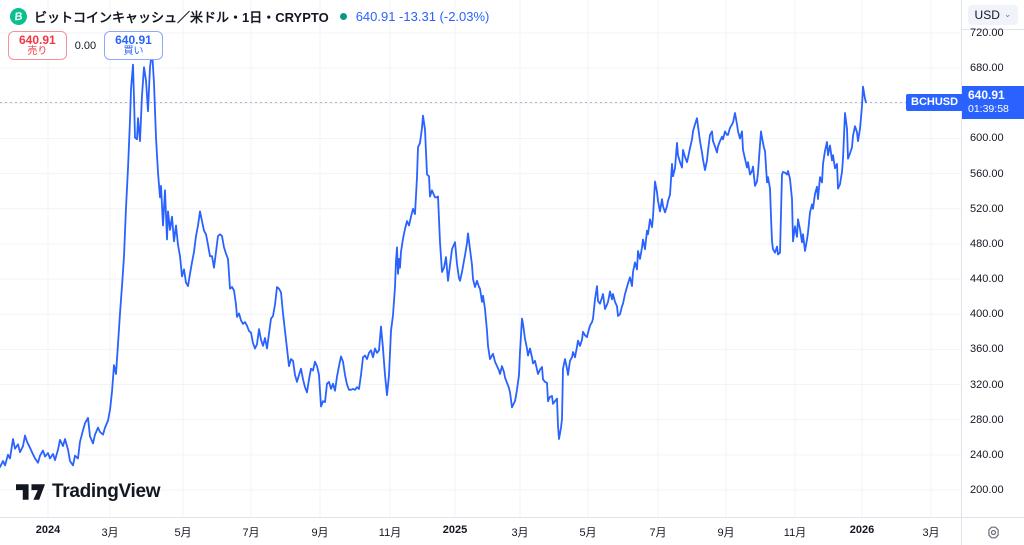  I want to click on symbol-price-flag: BCHUSD, so click(935, 102).